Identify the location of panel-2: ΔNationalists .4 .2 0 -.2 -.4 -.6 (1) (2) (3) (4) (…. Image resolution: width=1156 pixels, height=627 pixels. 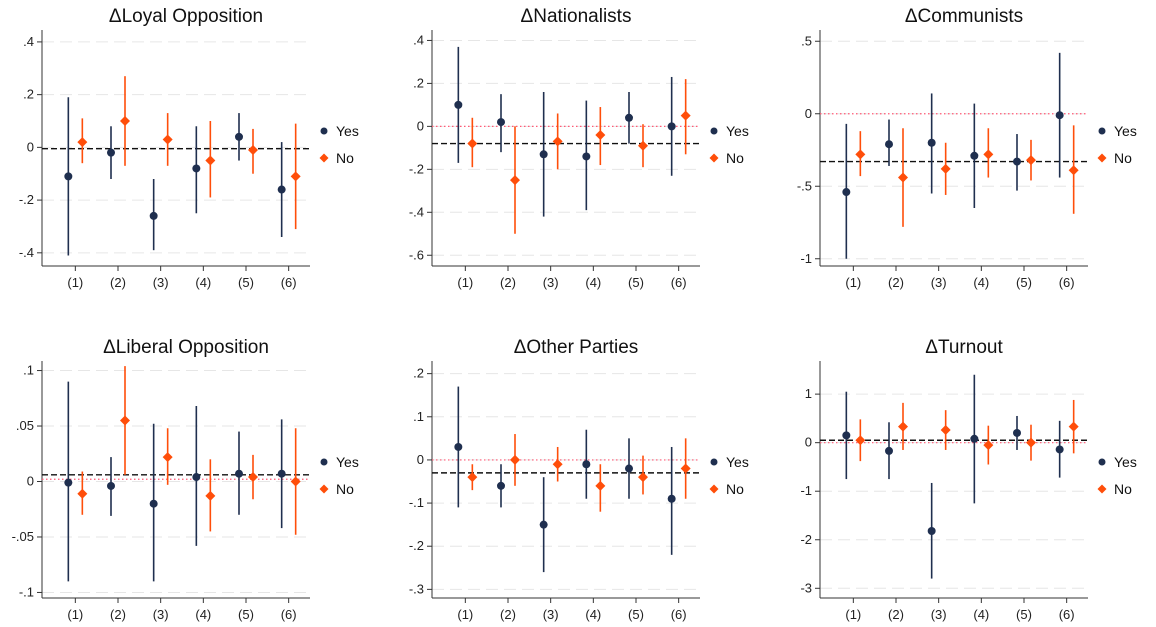
(579, 148).